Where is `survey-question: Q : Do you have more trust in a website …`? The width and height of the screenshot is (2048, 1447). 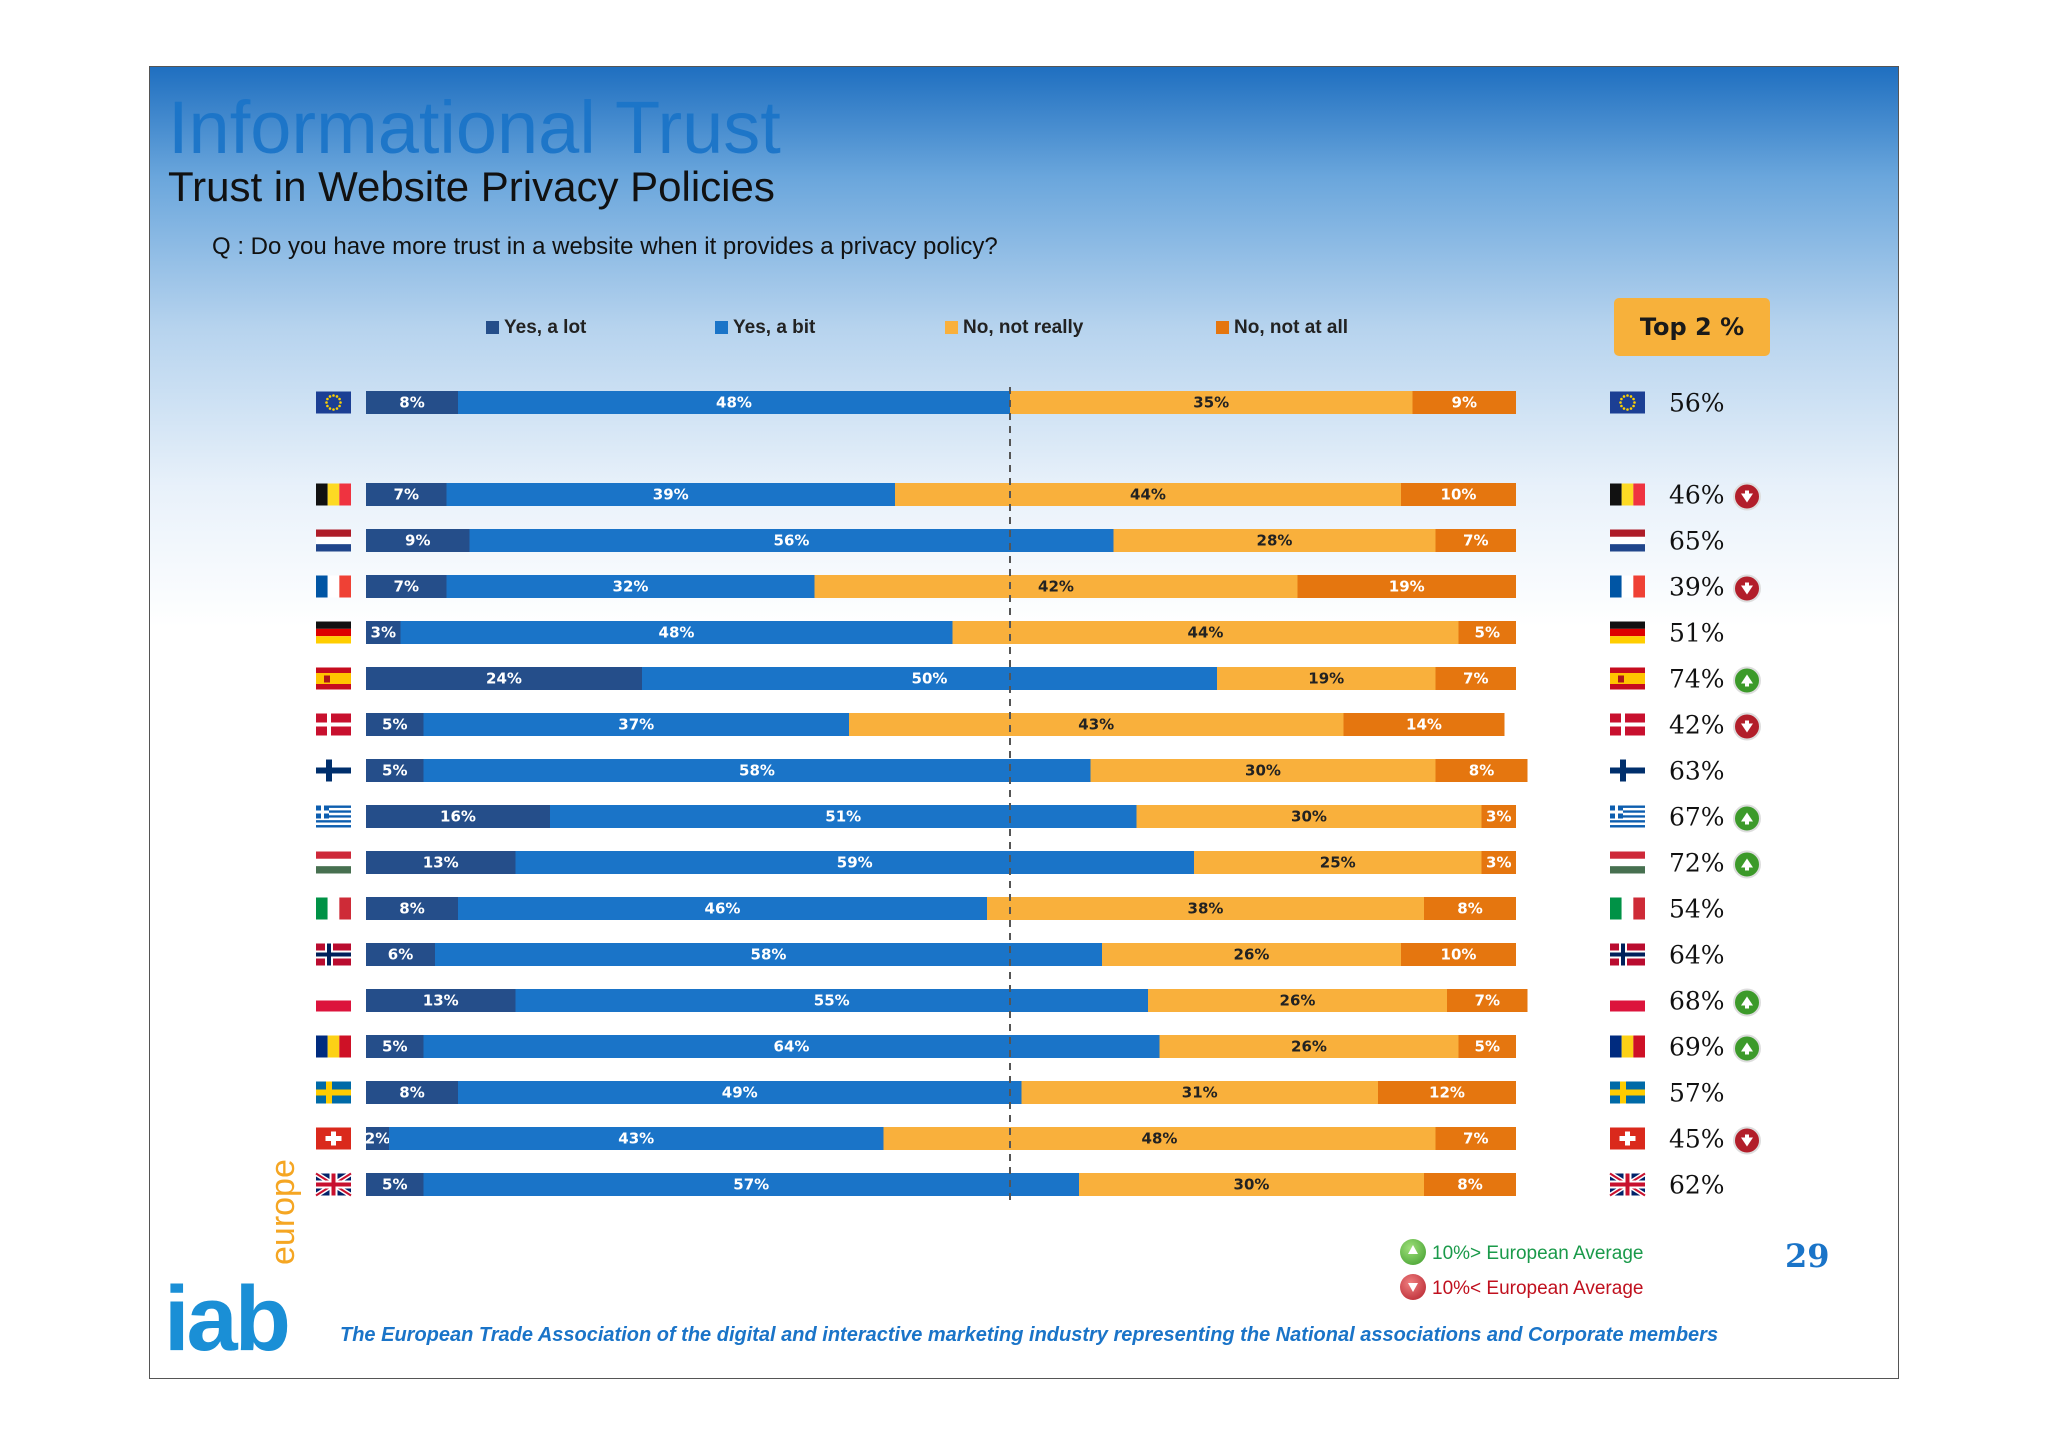
survey-question: Q : Do you have more trust in a website … is located at coordinates (605, 246).